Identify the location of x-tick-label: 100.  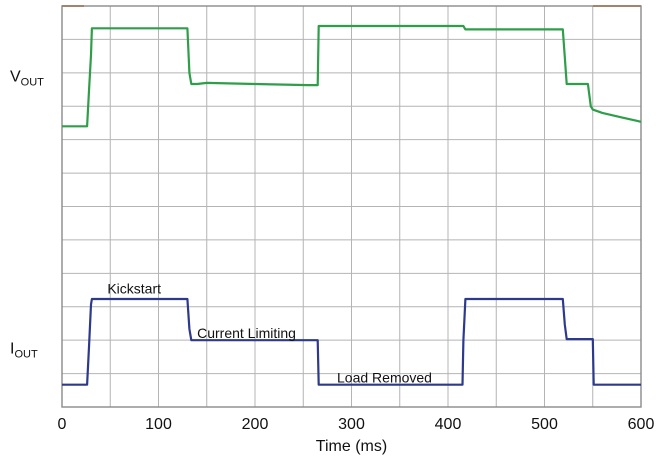
(158, 424).